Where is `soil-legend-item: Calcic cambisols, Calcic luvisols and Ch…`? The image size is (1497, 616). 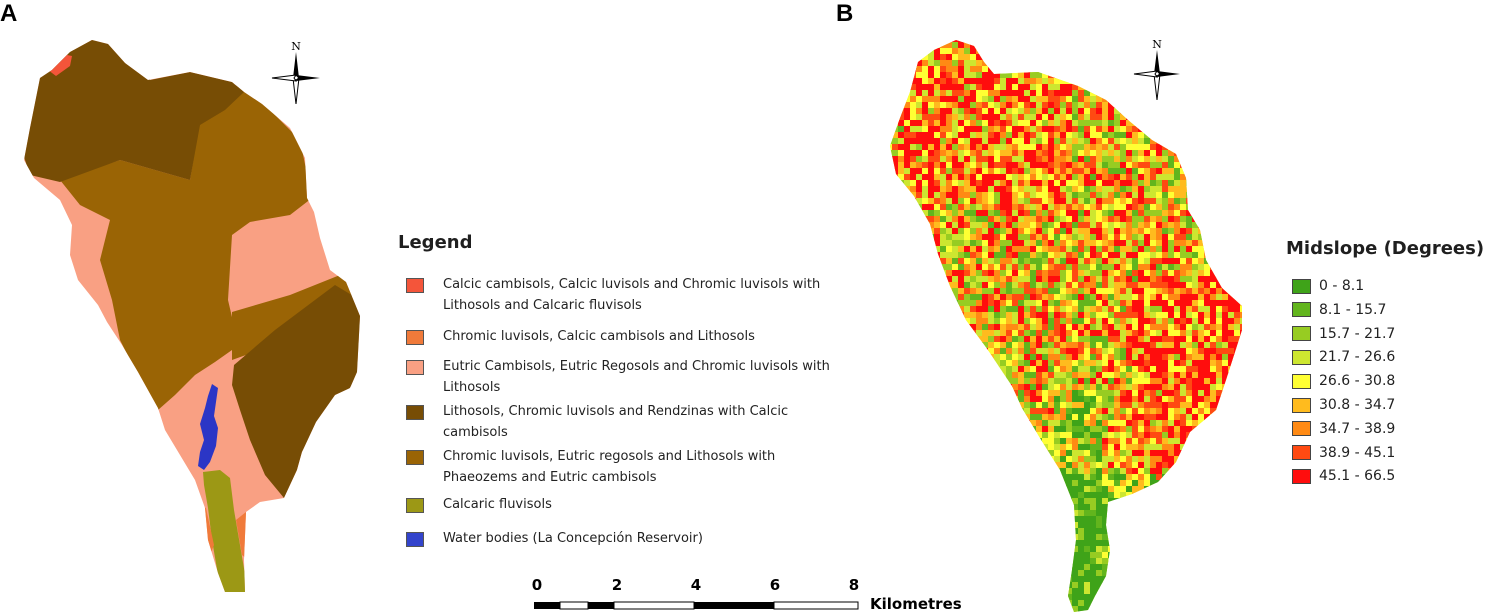
soil-legend-item: Calcic cambisols, Calcic luvisols and Ch… is located at coordinates (624, 295).